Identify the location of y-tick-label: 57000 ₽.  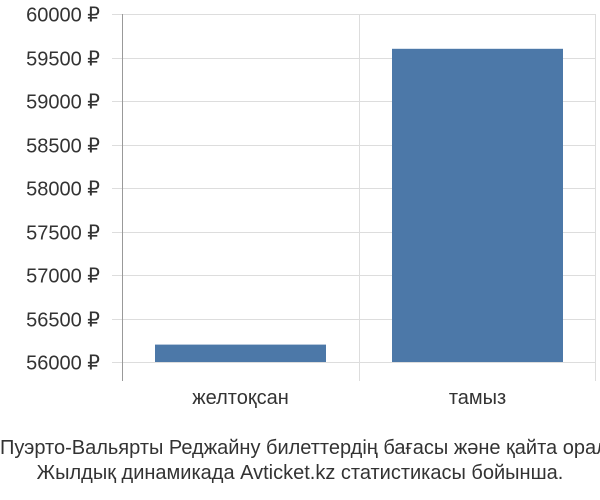
(63, 277).